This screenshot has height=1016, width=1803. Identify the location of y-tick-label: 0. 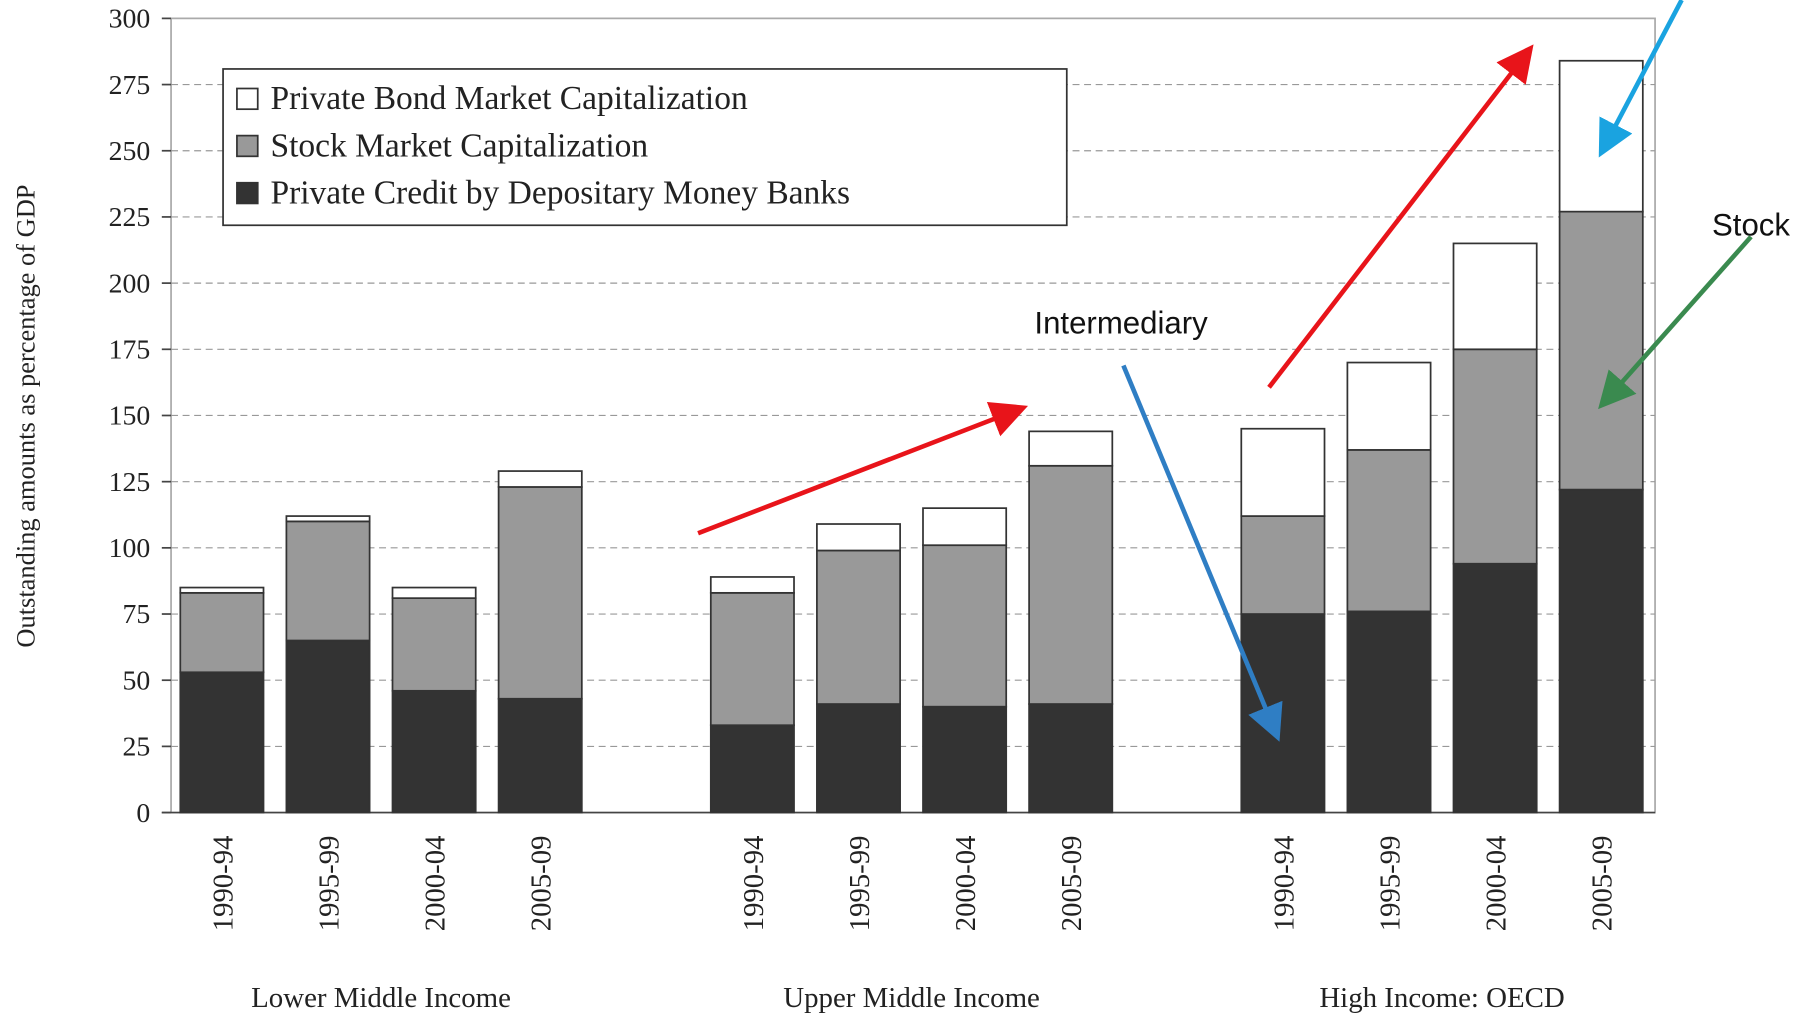
(143, 812).